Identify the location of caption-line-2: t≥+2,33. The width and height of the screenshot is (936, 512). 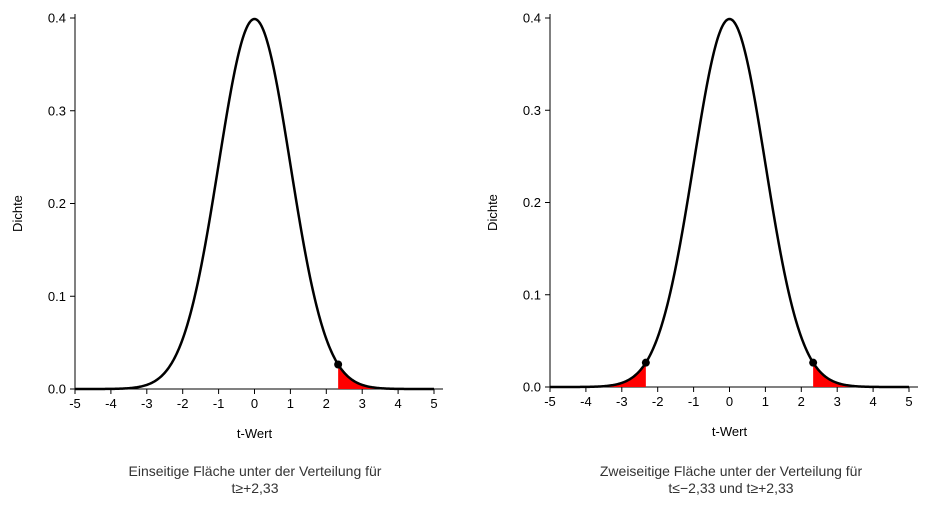
(255, 488).